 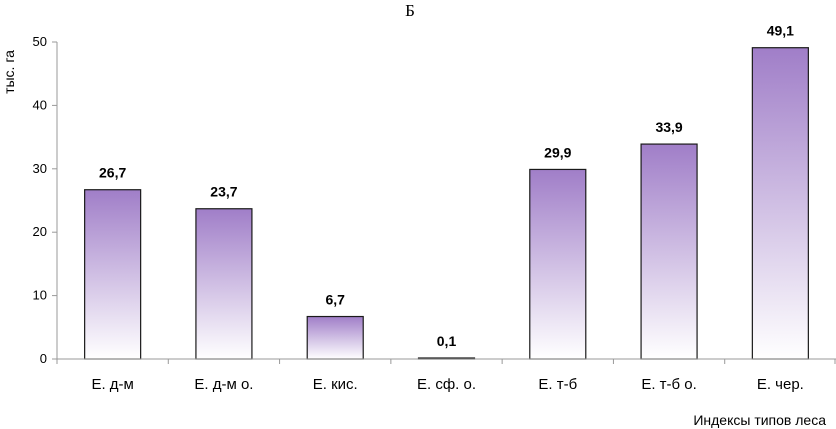 What do you see at coordinates (780, 31) in the screenshot?
I see `data-label: 49,1` at bounding box center [780, 31].